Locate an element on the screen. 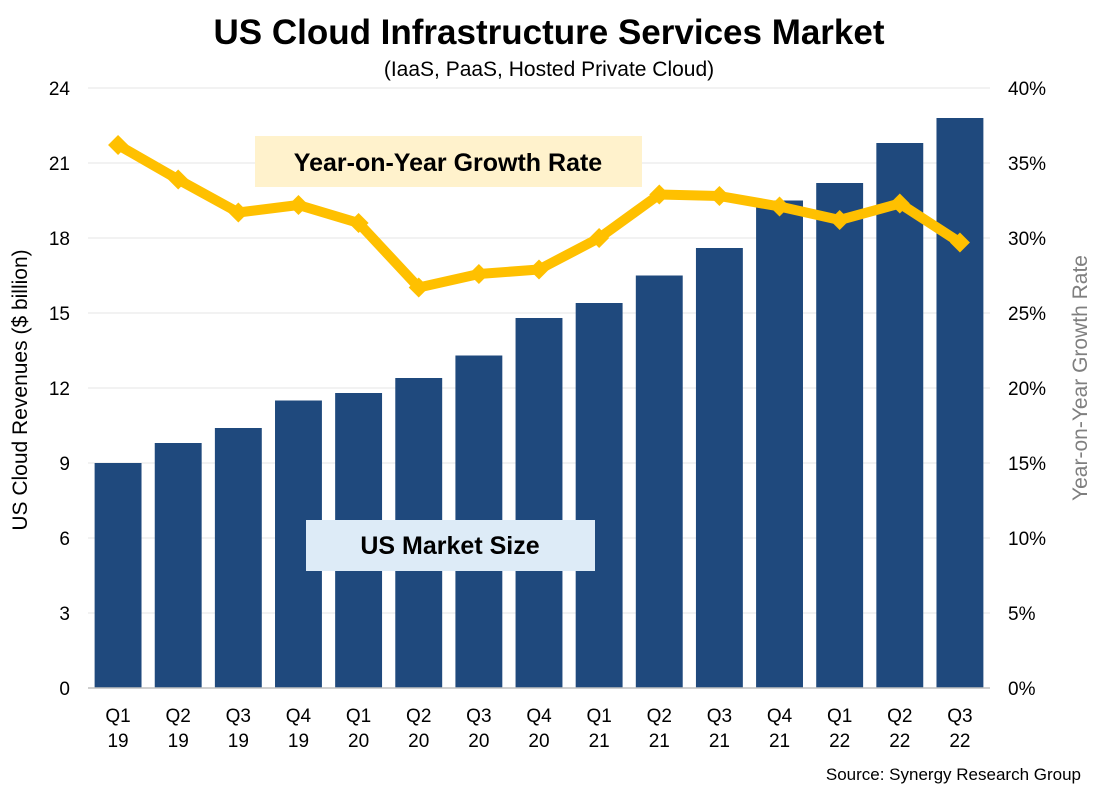 This screenshot has height=797, width=1097. left-tick-label: 12 is located at coordinates (59, 389).